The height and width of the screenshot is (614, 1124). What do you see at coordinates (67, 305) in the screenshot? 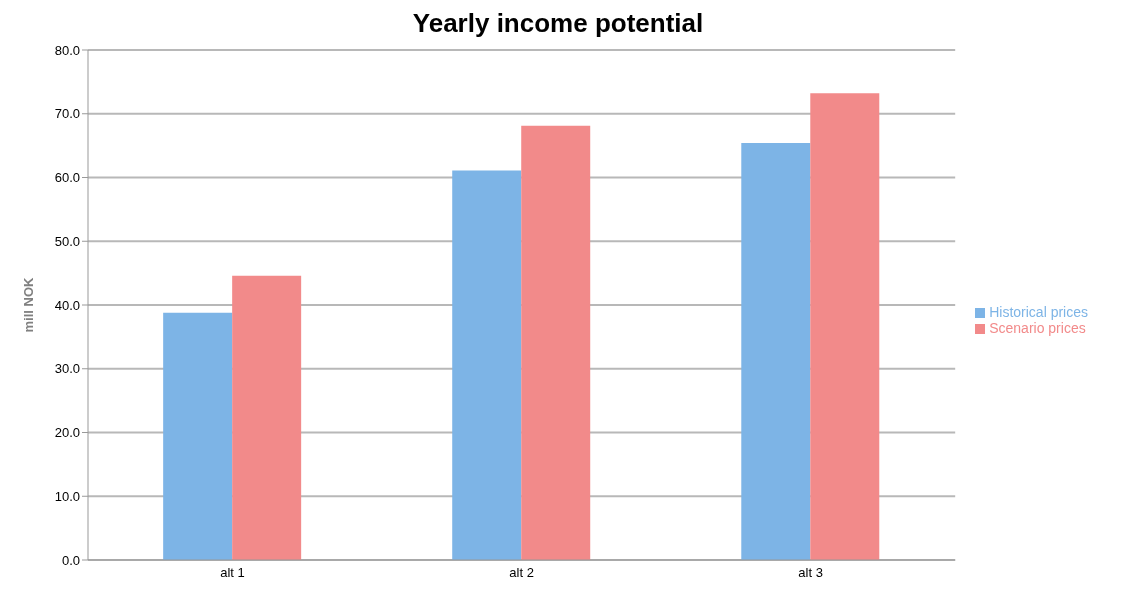
I see `y-tick-label: 40.0` at bounding box center [67, 305].